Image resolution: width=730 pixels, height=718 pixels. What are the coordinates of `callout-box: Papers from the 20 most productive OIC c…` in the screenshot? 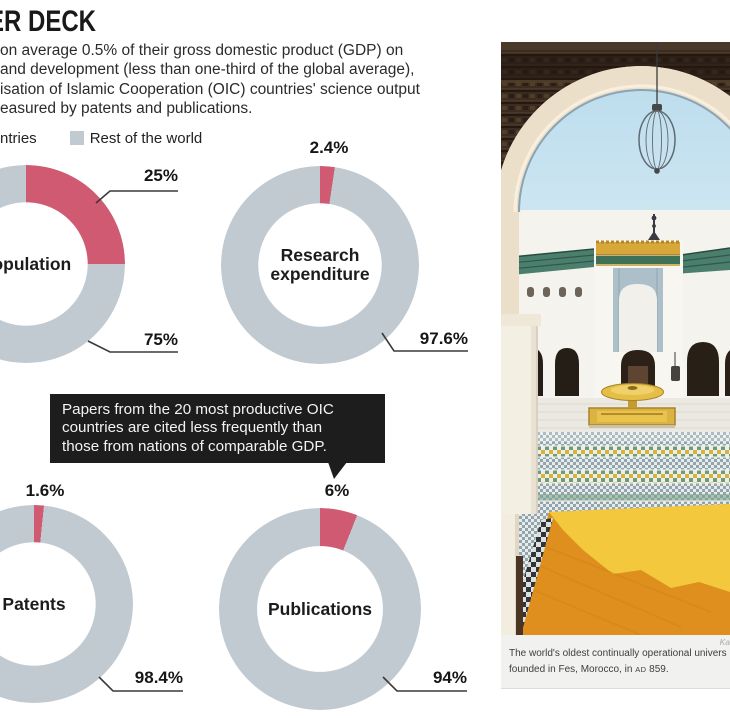 It's located at (217, 429).